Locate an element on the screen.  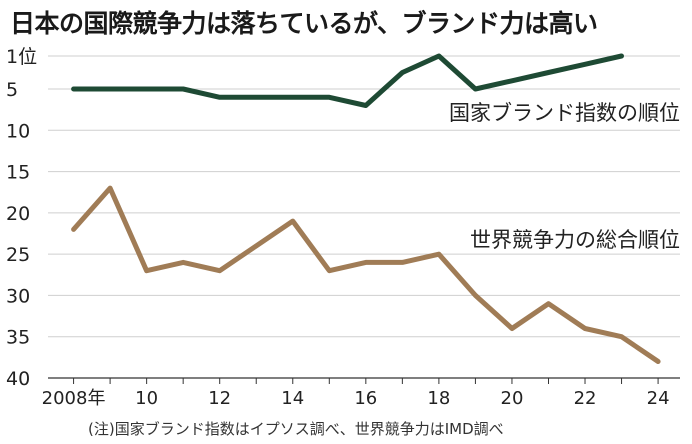
y-tick-label: 25 is located at coordinates (18, 255).